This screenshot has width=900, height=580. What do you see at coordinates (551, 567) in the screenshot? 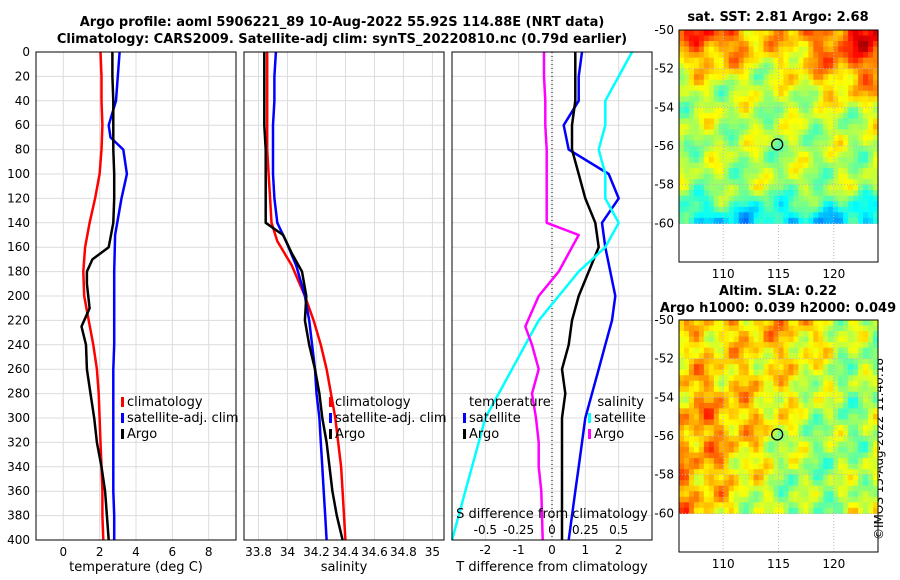
I see `diff-t-axis-label: T difference from climatology` at bounding box center [551, 567].